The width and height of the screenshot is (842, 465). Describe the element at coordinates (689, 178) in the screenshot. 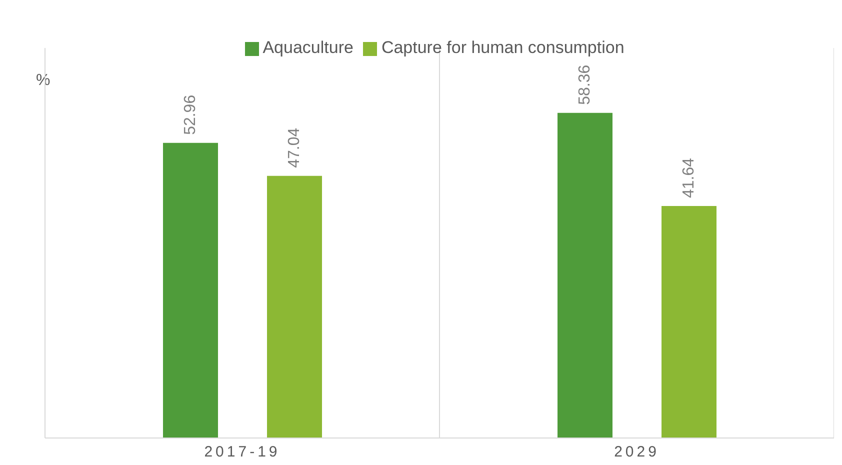

I see `data-label: 41.64` at that location.